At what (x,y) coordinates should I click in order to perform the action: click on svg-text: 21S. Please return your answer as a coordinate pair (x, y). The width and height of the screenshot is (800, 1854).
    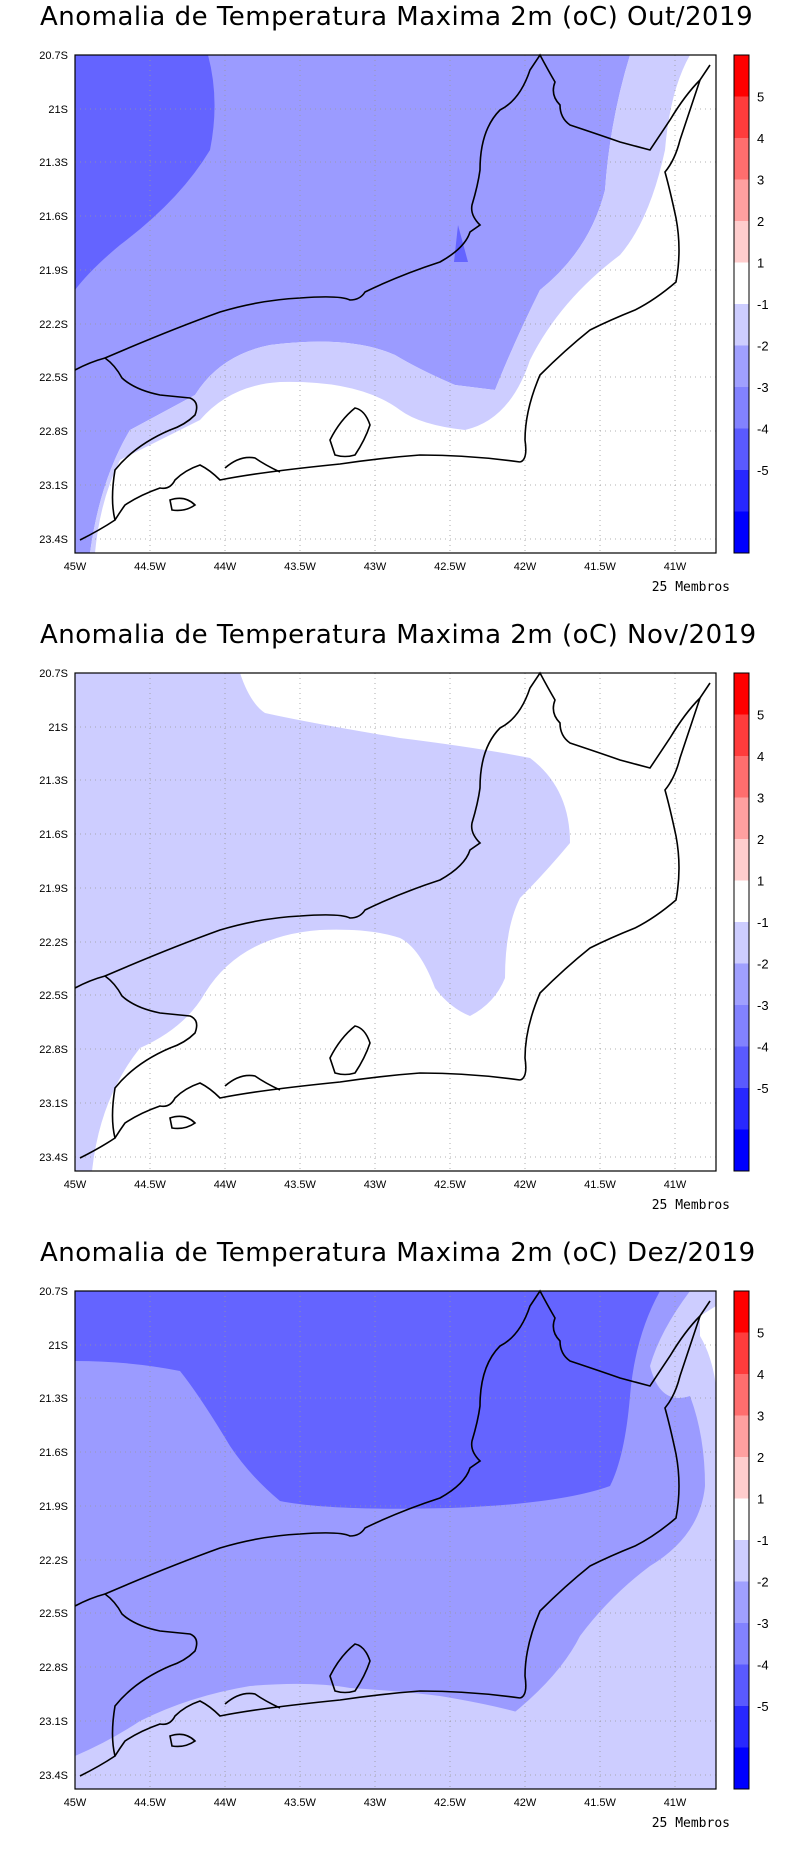
    Looking at the image, I should click on (58, 110).